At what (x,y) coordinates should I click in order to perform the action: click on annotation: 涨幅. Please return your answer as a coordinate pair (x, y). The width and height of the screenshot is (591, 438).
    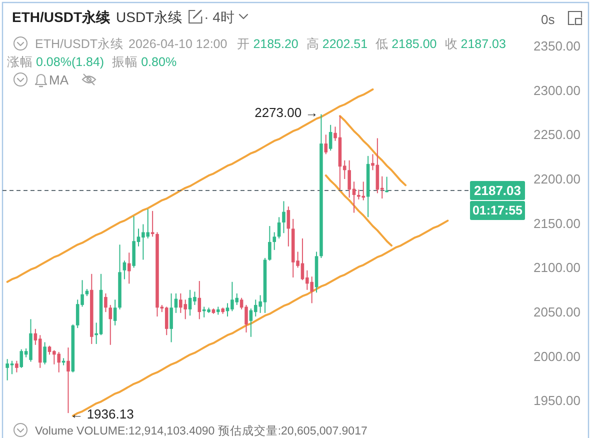
    Looking at the image, I should click on (20, 62).